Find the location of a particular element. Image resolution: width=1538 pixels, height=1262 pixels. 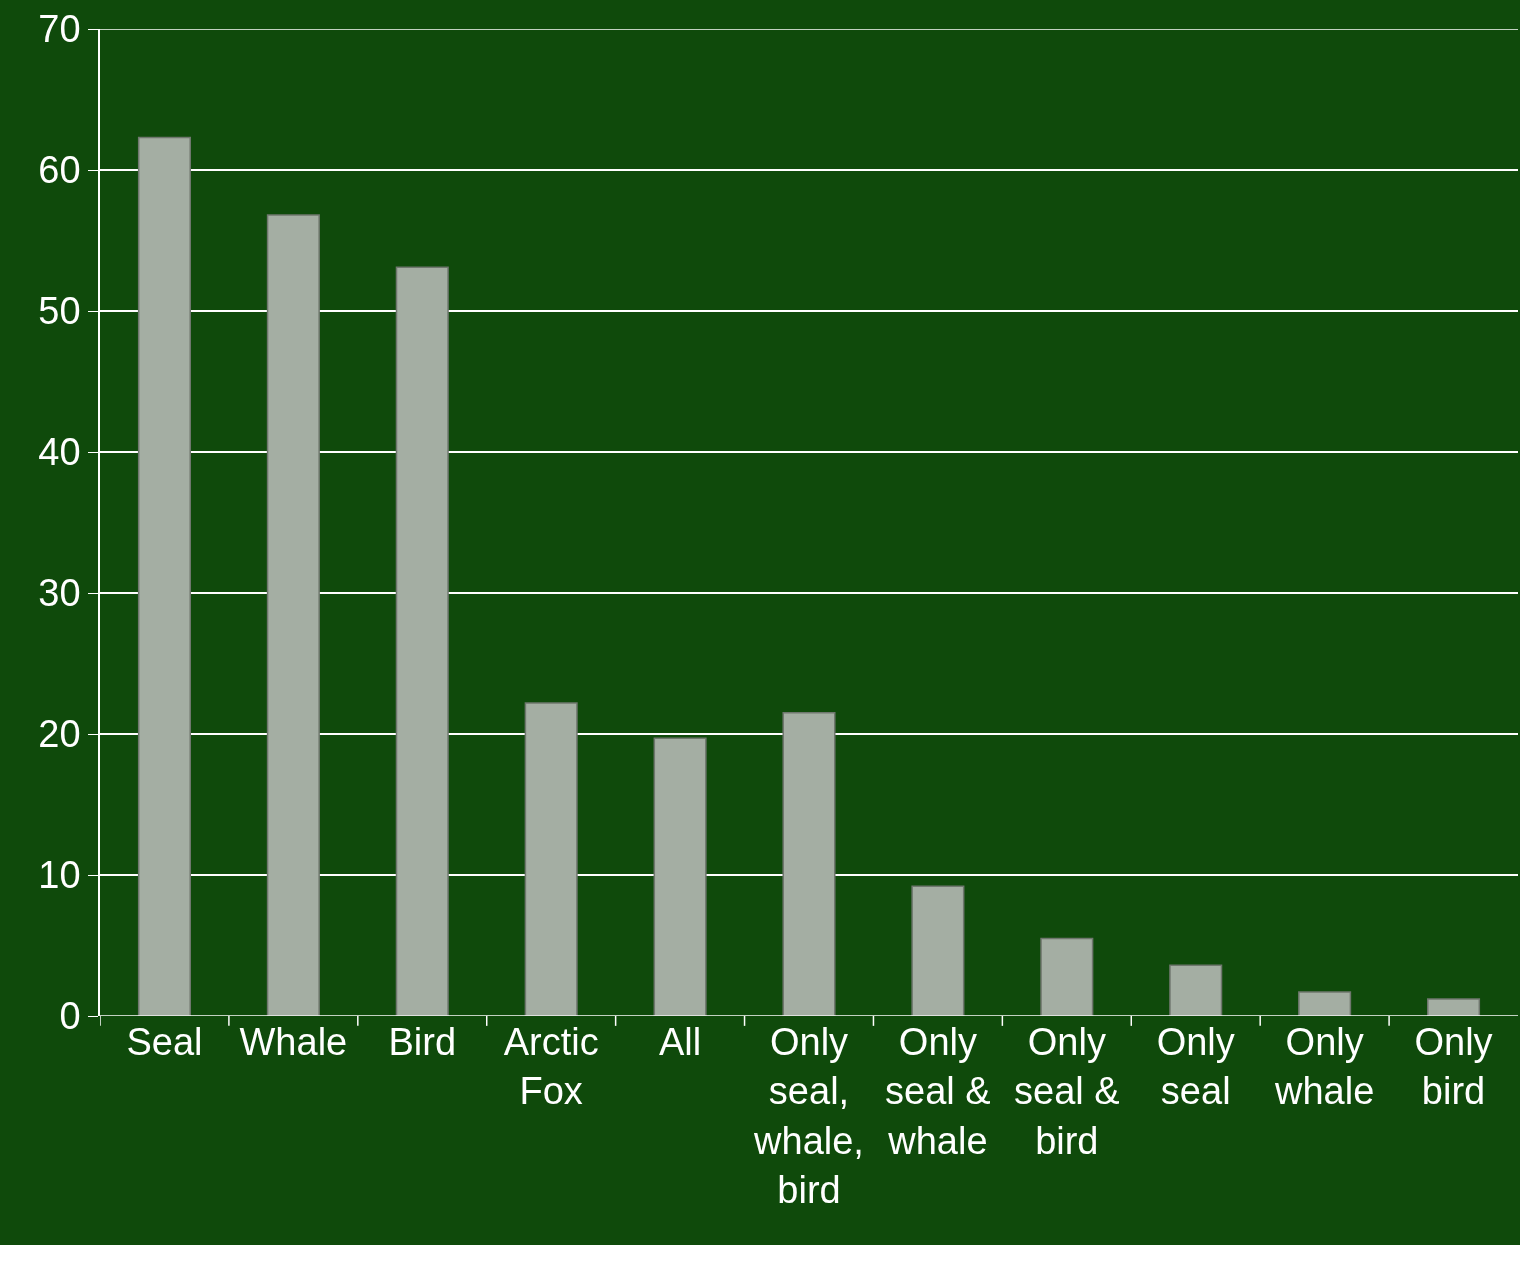

y-tick-label: 60 is located at coordinates (59, 170).